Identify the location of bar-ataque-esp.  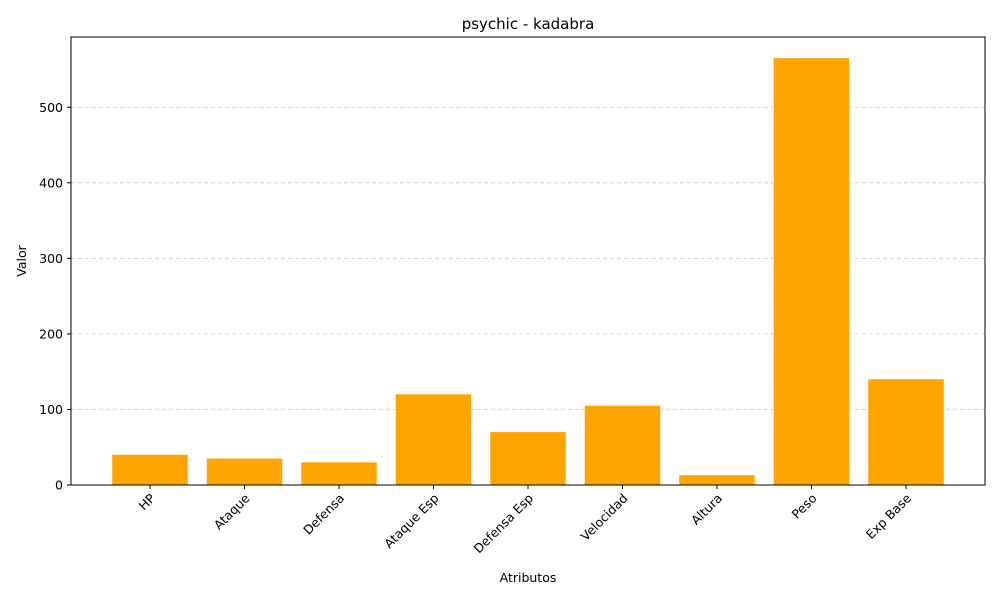
(433, 439).